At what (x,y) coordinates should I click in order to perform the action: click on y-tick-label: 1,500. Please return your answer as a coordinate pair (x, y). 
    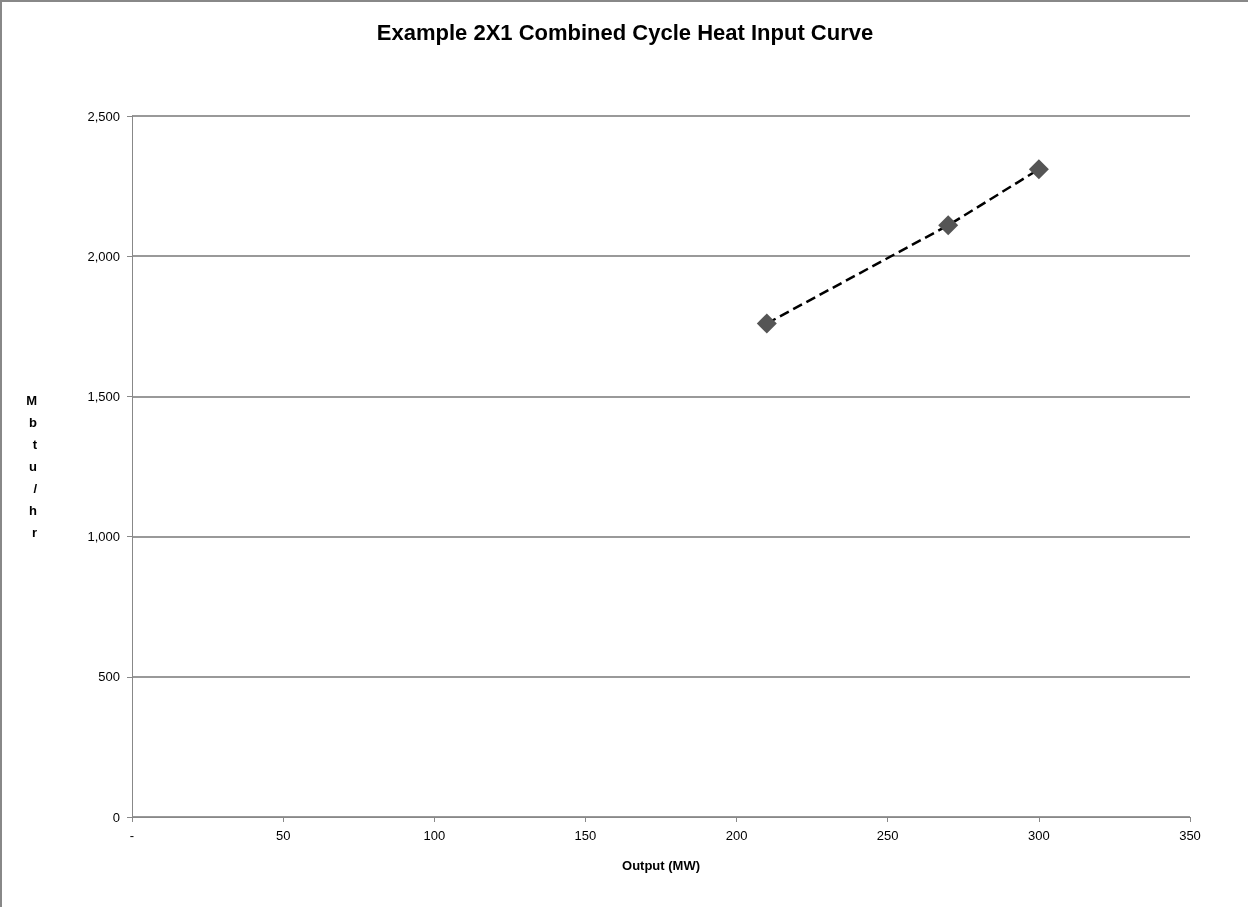
    Looking at the image, I should click on (103, 396).